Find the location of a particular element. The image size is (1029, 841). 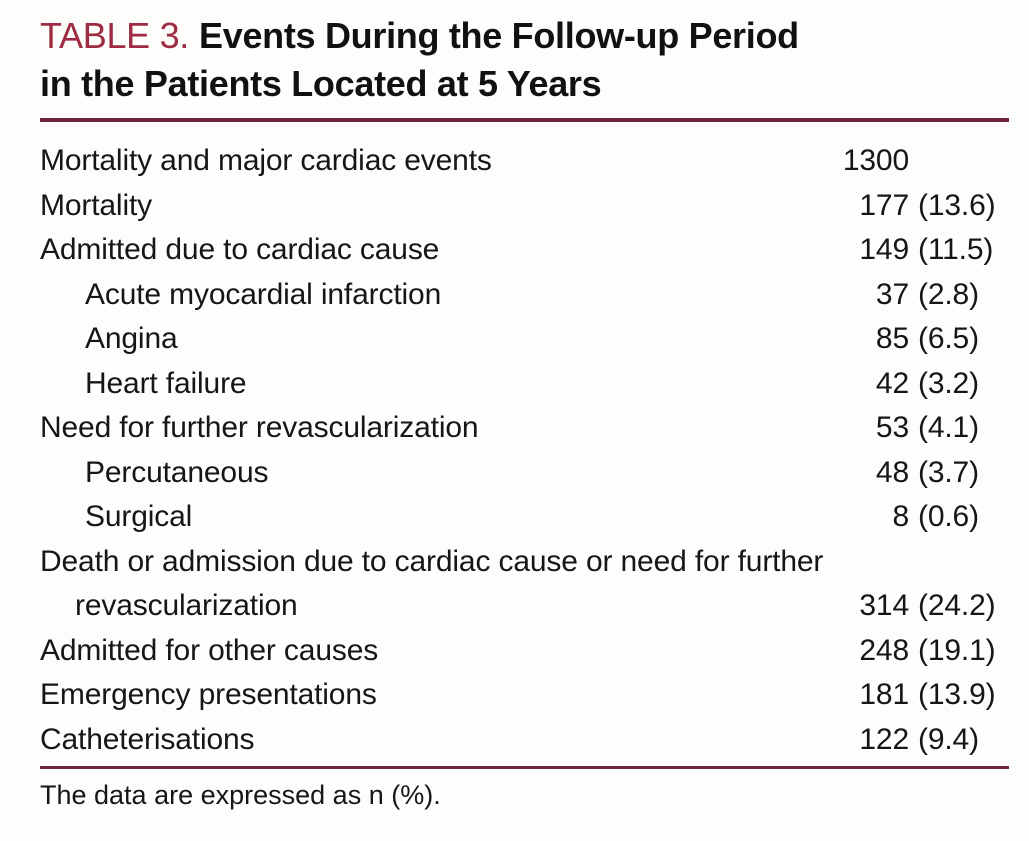

value-pct: (3.7) is located at coordinates (948, 472).